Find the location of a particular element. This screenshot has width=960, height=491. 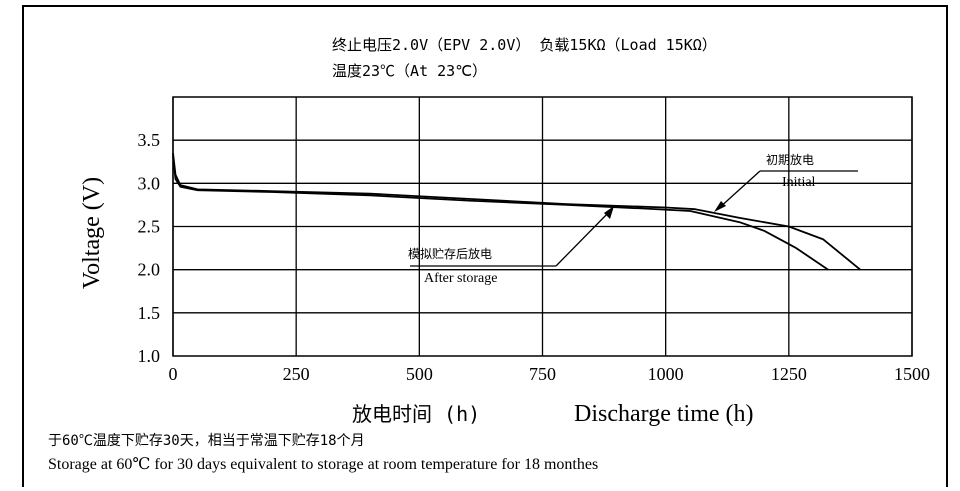

y-tick-label-4: 3.0 is located at coordinates (149, 183).